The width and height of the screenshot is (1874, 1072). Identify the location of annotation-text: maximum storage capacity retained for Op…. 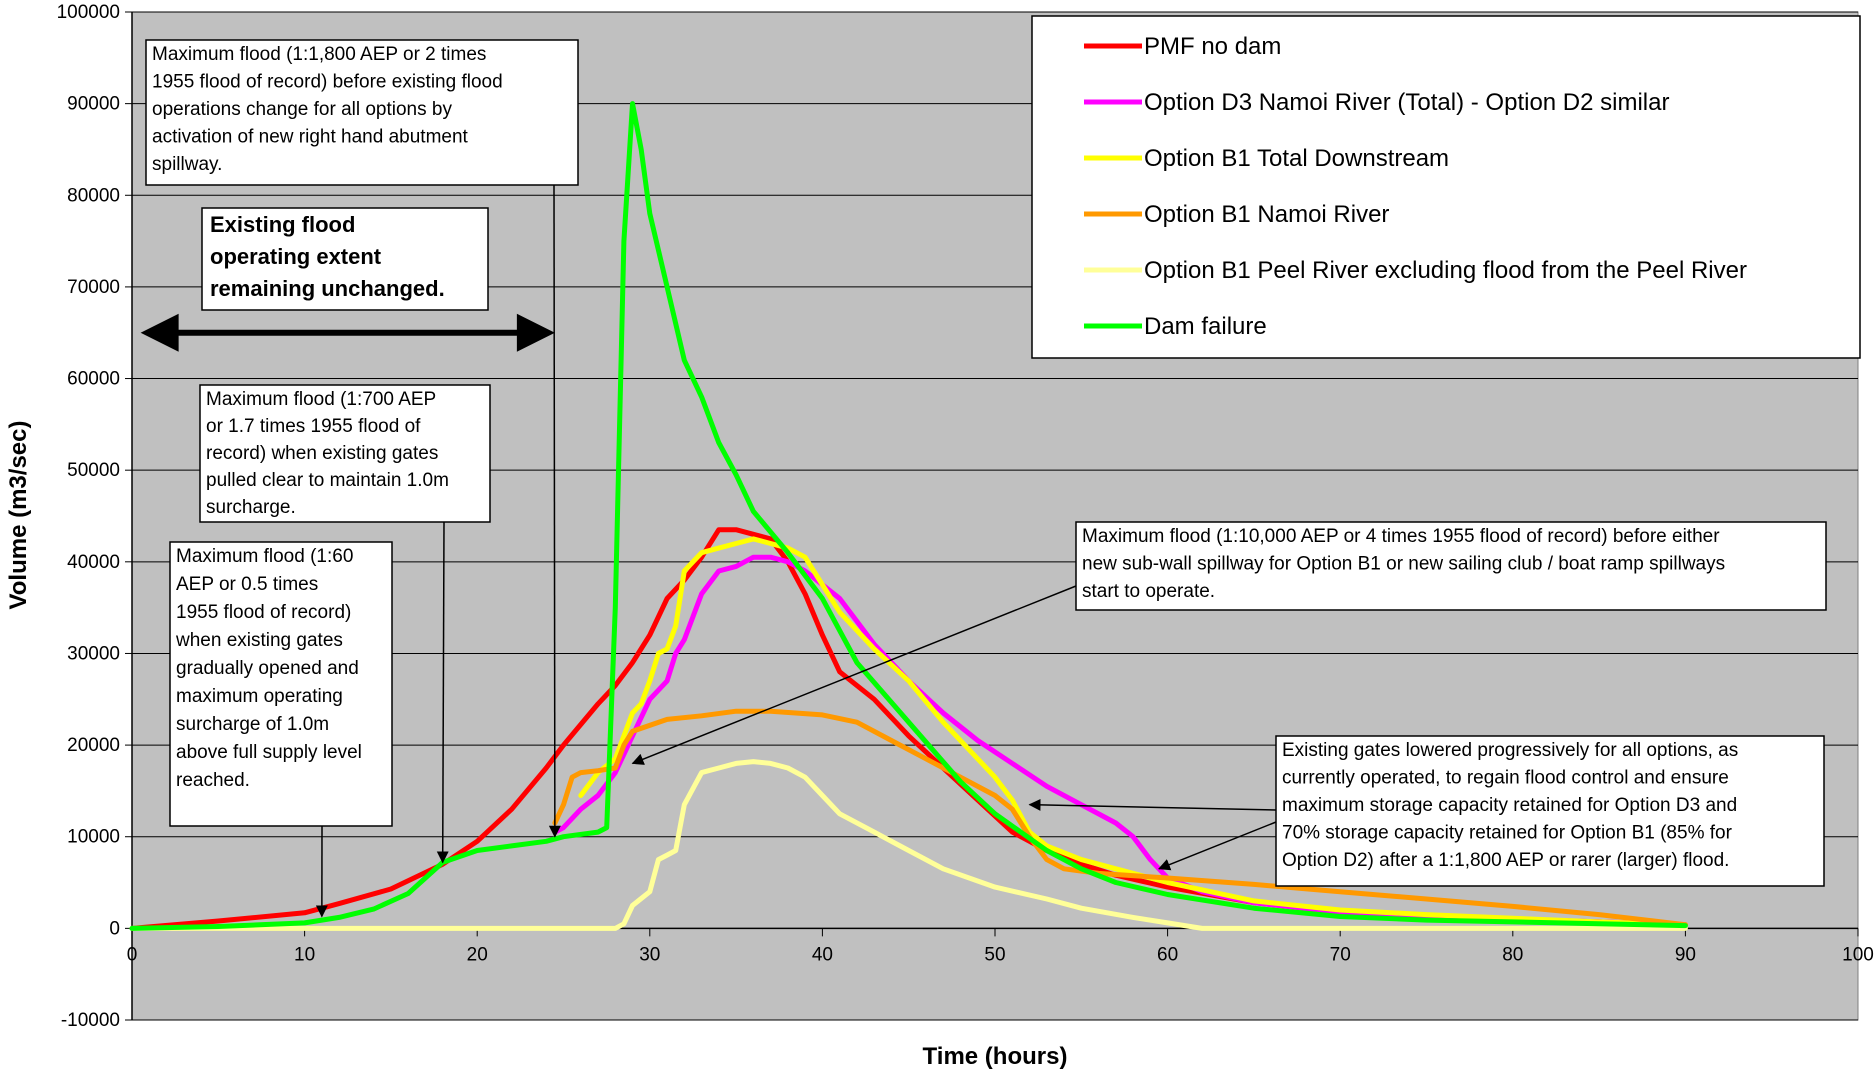
(1509, 805).